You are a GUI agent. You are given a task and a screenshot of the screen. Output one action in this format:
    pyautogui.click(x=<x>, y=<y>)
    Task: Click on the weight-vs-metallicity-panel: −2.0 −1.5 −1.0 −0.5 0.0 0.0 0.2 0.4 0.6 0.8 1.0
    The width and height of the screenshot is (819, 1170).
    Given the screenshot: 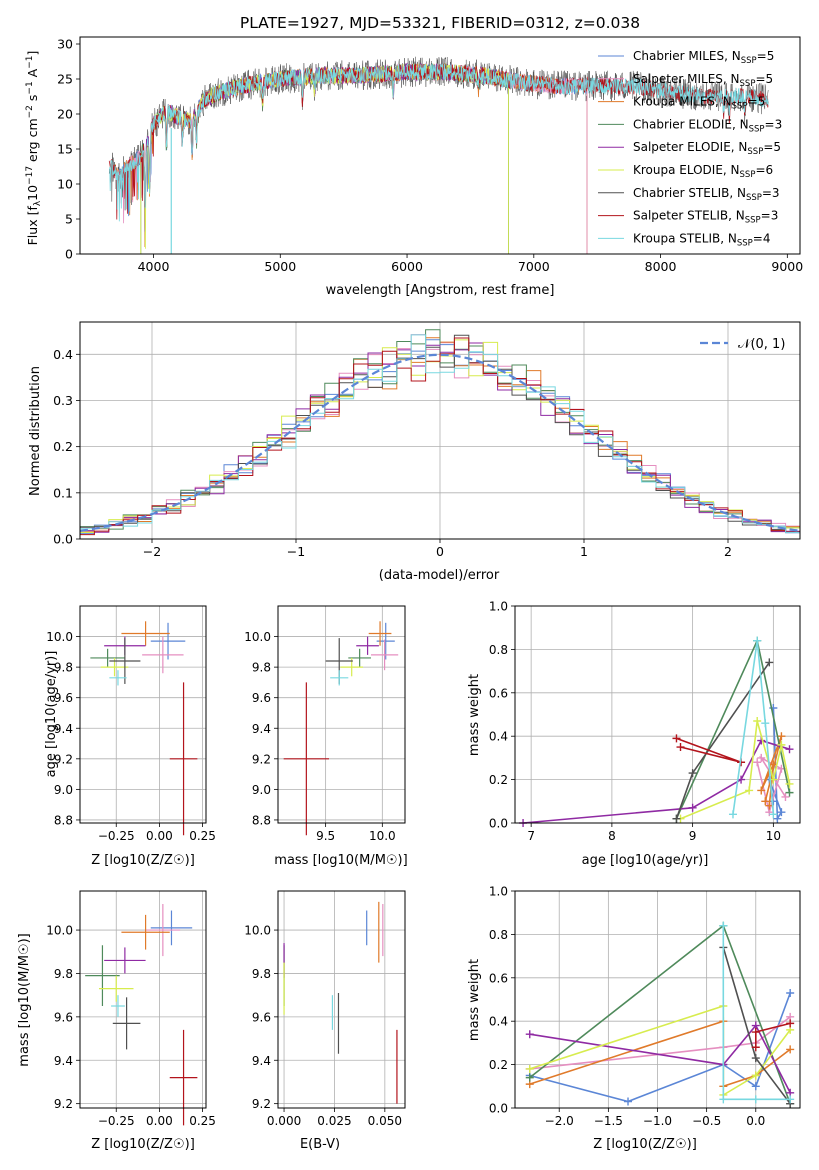 What is the action you would take?
    pyautogui.click(x=645, y=1006)
    